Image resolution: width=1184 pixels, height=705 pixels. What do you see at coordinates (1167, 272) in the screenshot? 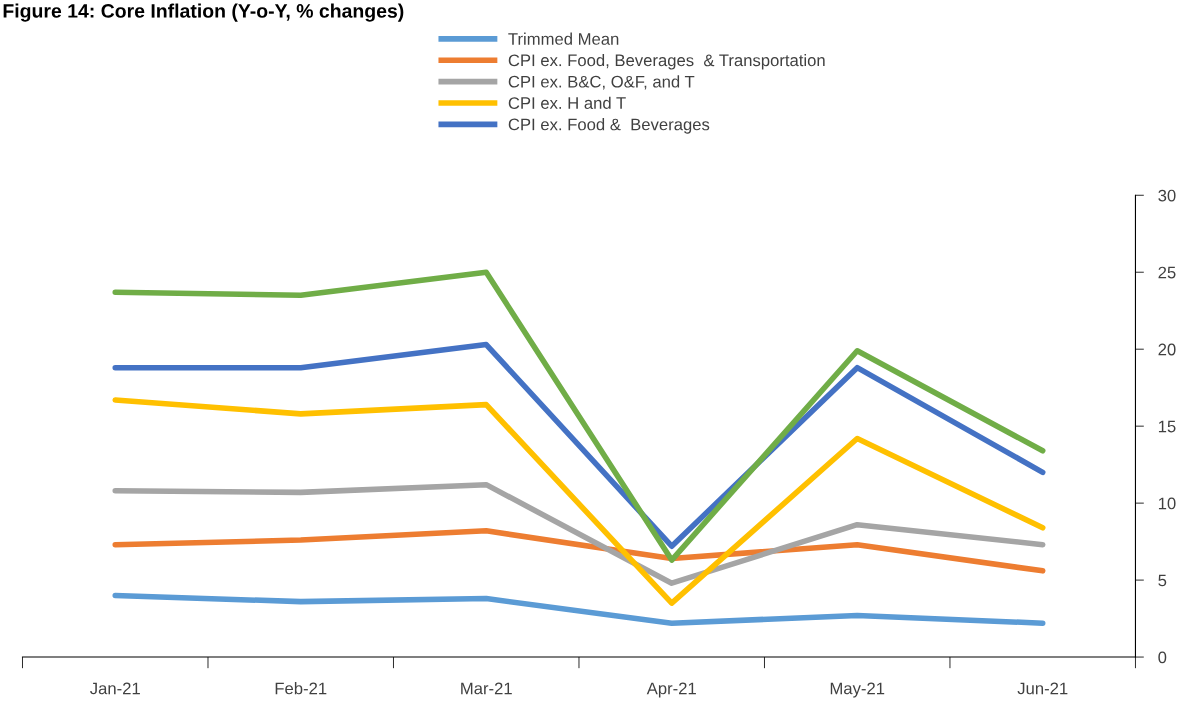
I see `y-tick-label: 25` at bounding box center [1167, 272].